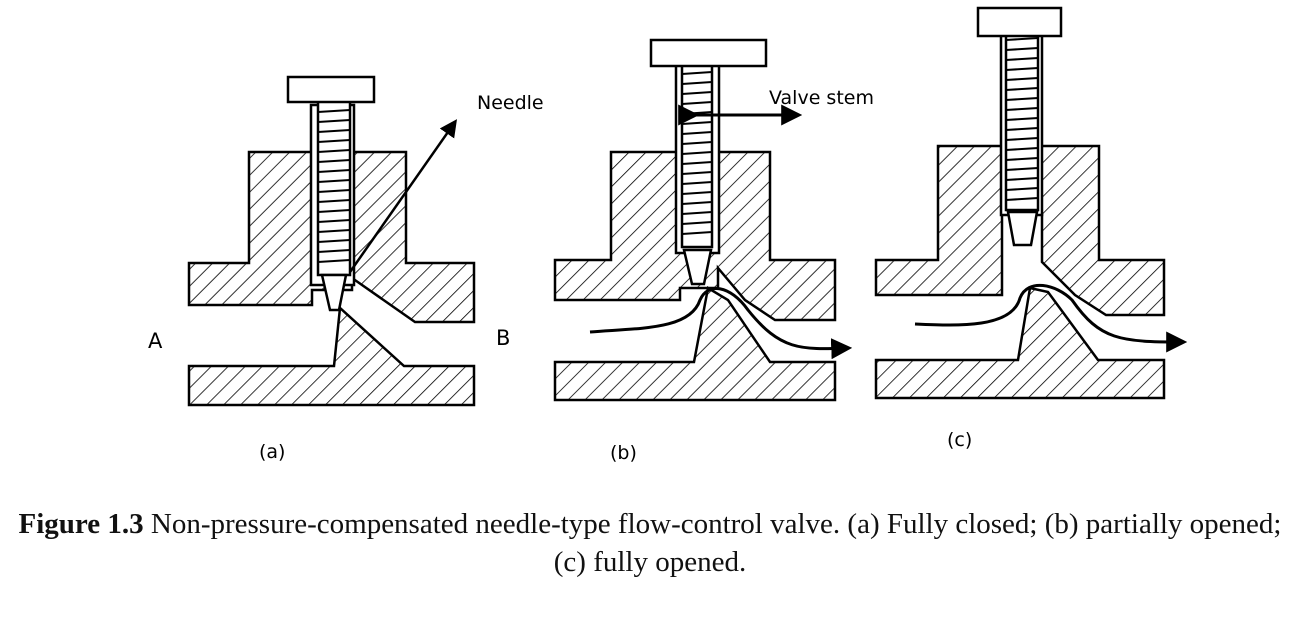  Describe the element at coordinates (721, 323) in the screenshot. I see `valve-b-flow-path` at that location.